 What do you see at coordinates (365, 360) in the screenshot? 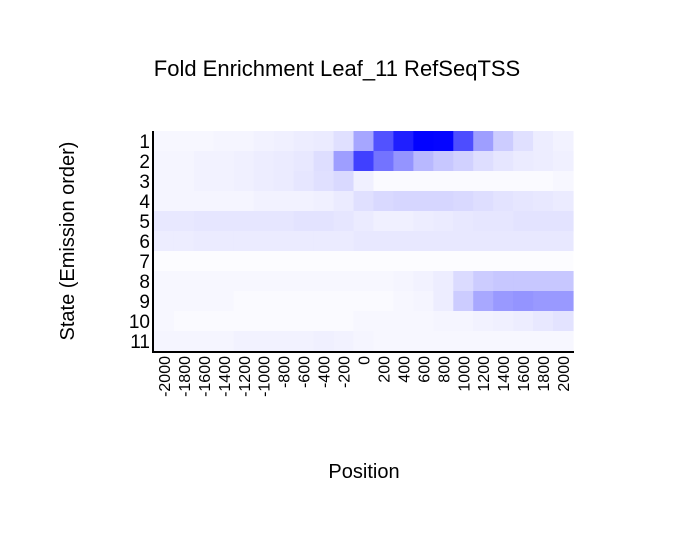
I see `x-tick-label: 0` at bounding box center [365, 360].